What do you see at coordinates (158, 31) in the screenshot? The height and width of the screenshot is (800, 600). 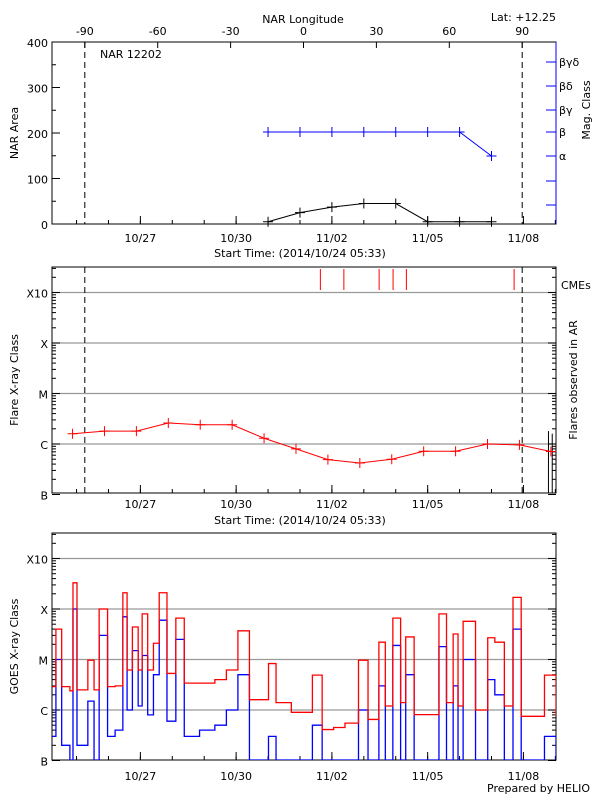 I see `top-tick-label: -60` at bounding box center [158, 31].